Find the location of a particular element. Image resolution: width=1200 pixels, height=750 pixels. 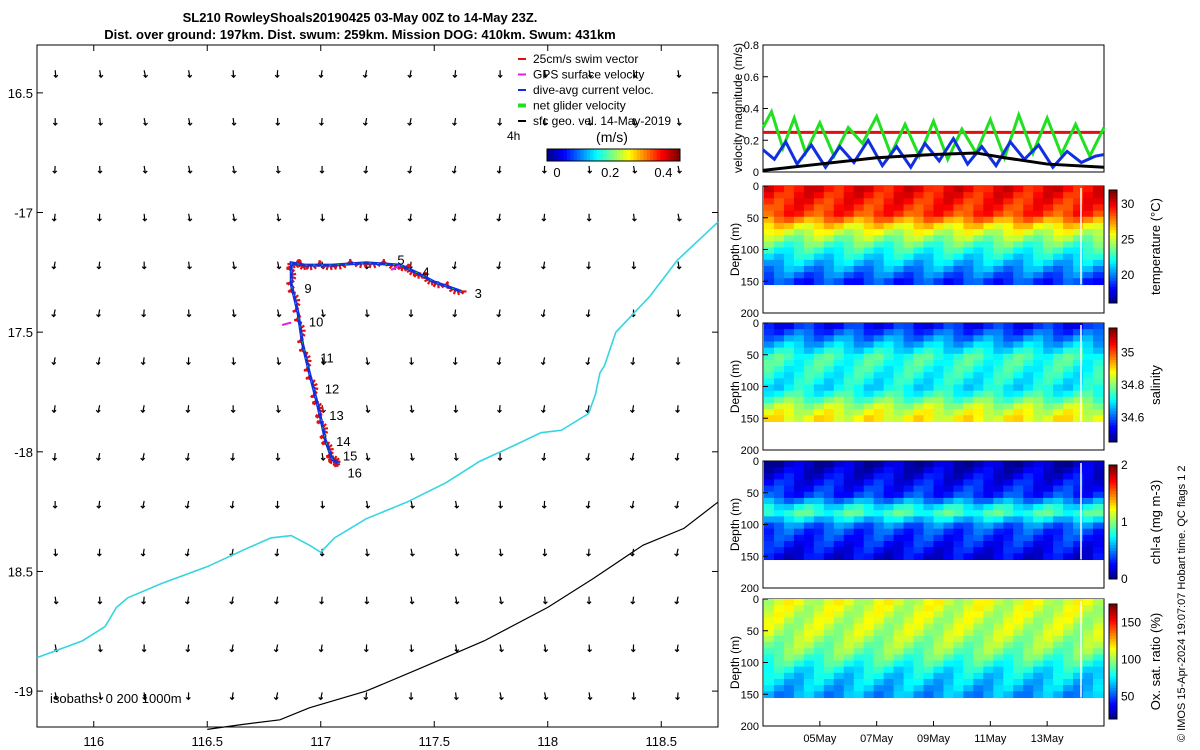

legend-label: sfc geo. vel. 14-May-2019 is located at coordinates (602, 121).